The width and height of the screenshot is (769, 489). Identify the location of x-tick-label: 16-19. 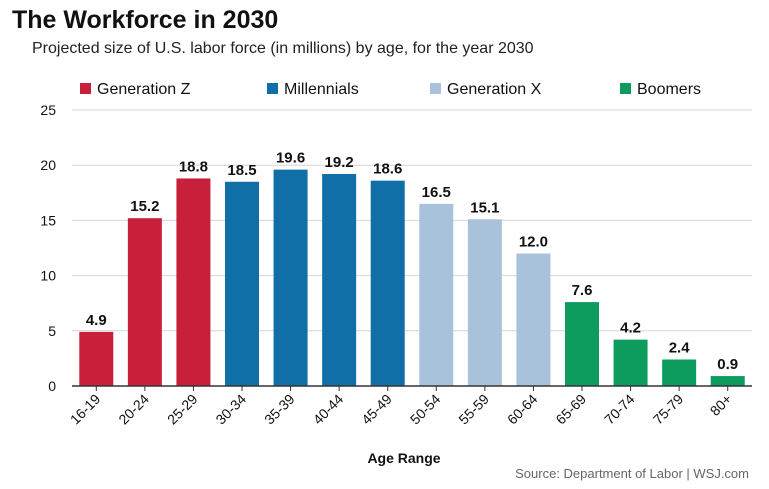
(85, 409).